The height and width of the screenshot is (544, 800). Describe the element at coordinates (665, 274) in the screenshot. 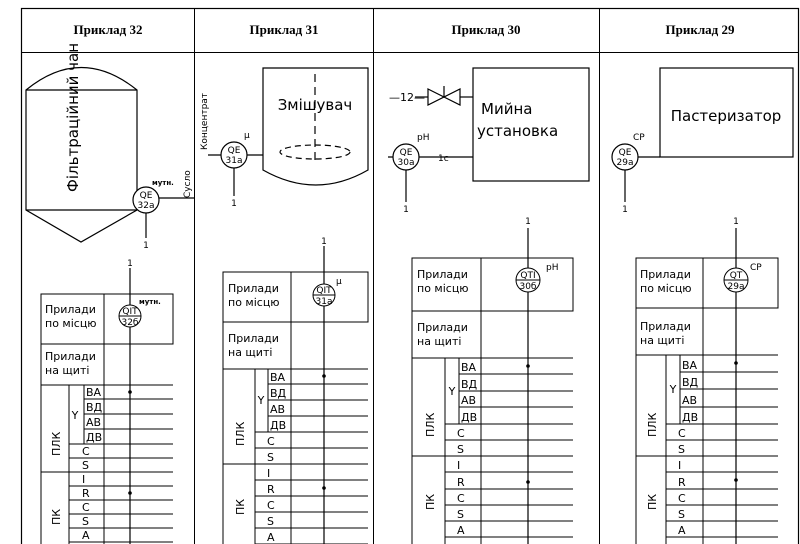

I see `t29-local-1: Прилади` at that location.